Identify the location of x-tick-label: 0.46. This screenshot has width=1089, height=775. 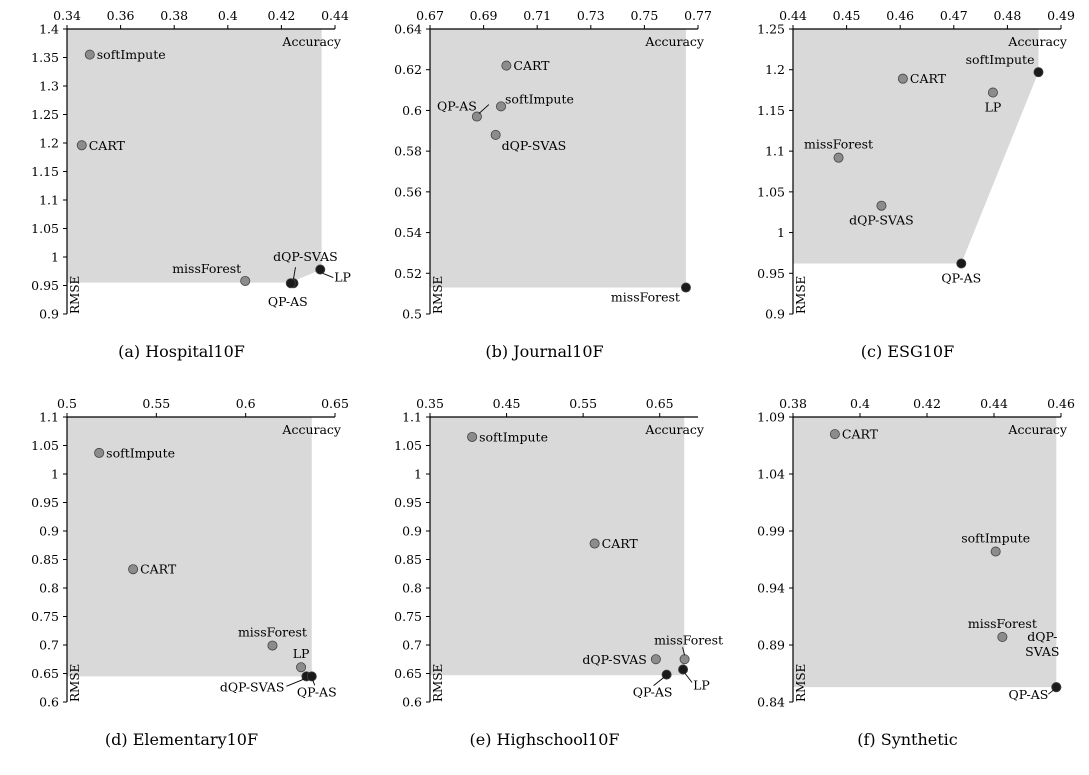
(1061, 403).